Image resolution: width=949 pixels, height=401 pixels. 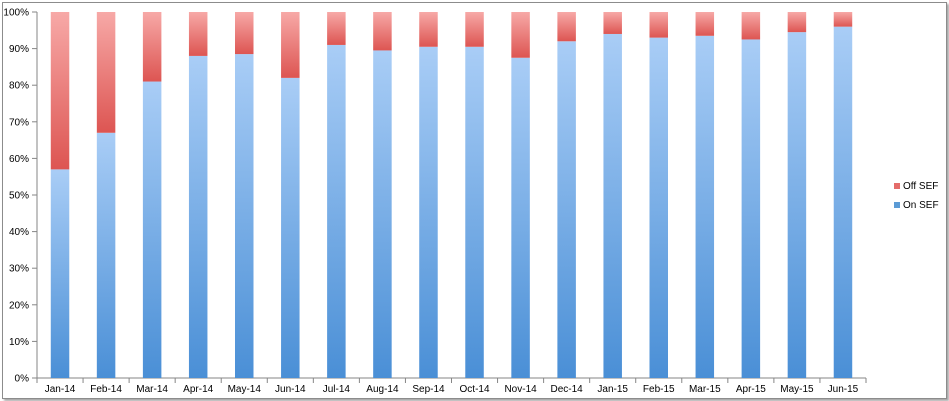 What do you see at coordinates (290, 389) in the screenshot?
I see `x-tick-label: Jun-14` at bounding box center [290, 389].